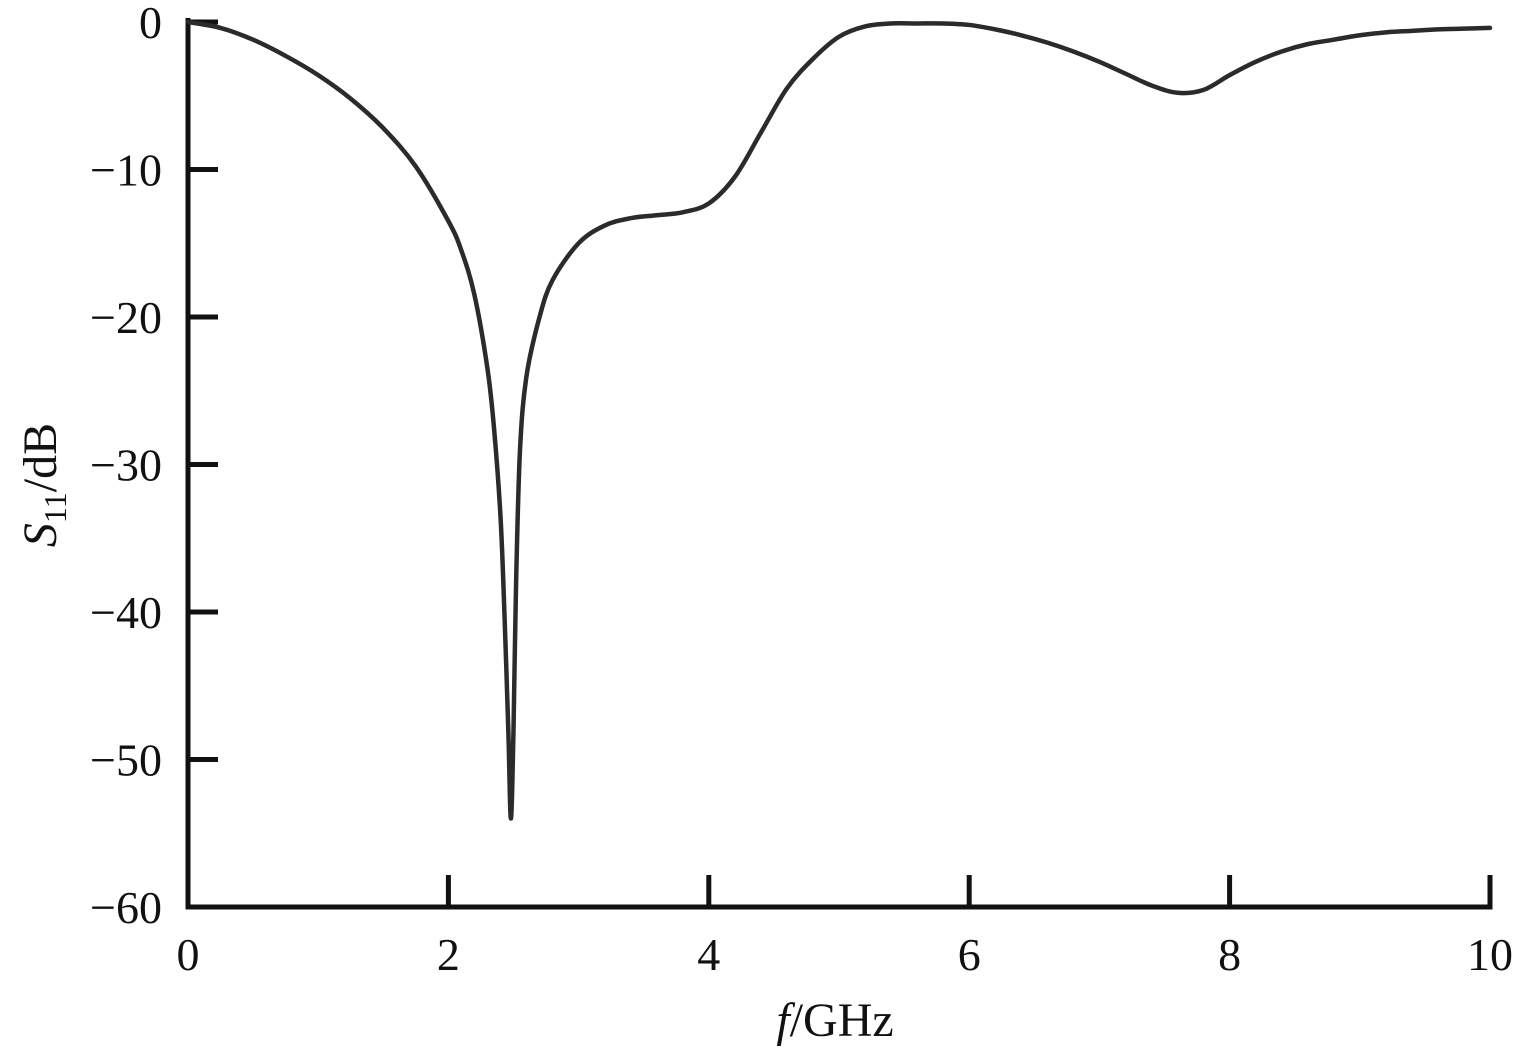 This screenshot has height=1054, width=1530. What do you see at coordinates (150, 24) in the screenshot?
I see `y-tick-label: 0` at bounding box center [150, 24].